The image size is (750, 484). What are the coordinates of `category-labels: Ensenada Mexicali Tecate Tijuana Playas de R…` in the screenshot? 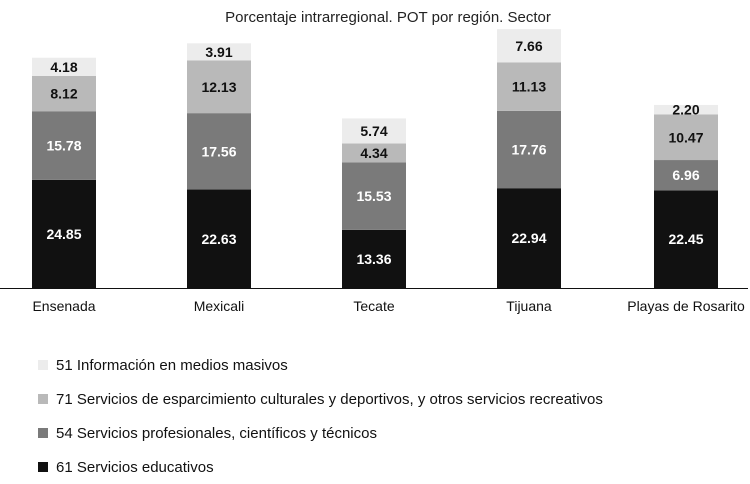 It's located at (388, 306).